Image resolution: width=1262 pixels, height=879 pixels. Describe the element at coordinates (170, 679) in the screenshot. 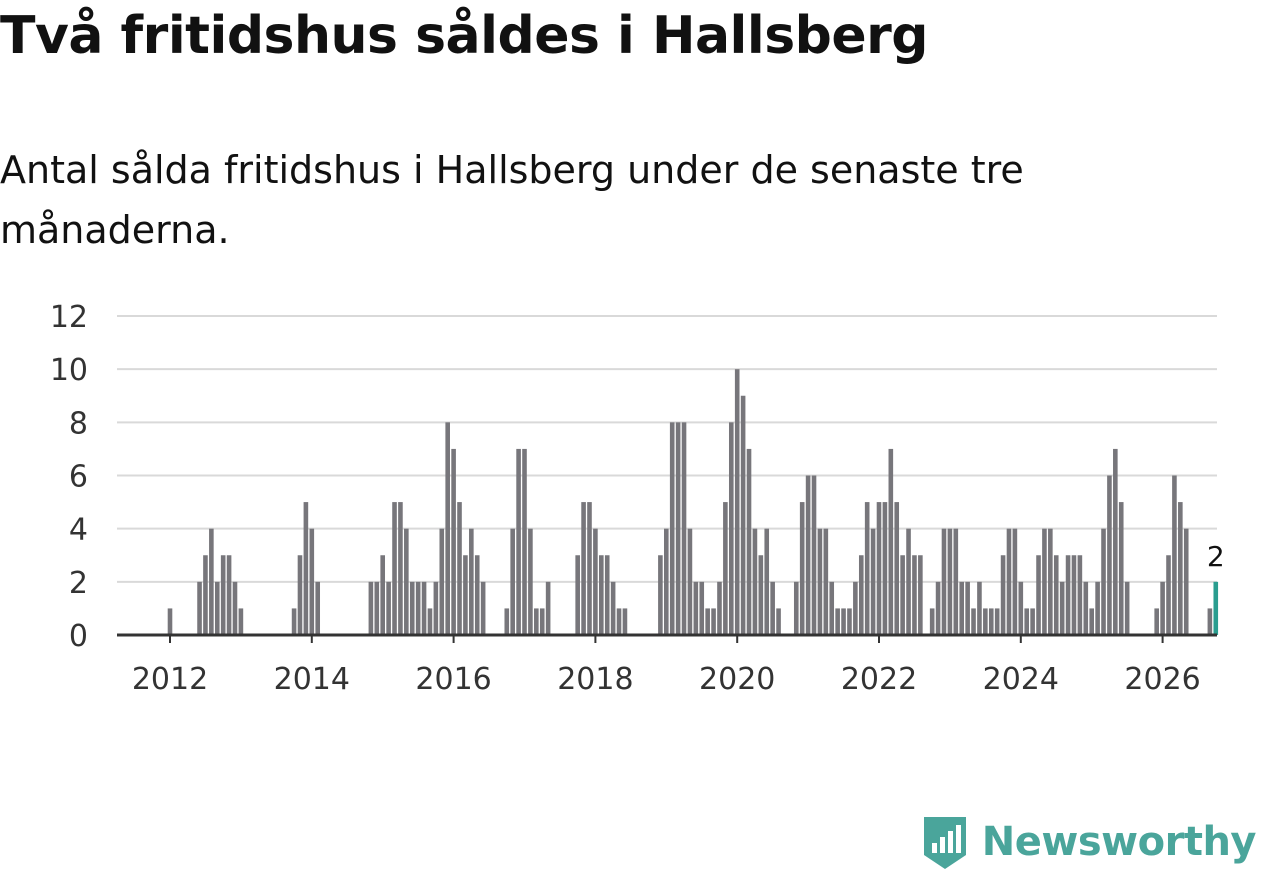

I see `x-tick-label: 2012` at that location.